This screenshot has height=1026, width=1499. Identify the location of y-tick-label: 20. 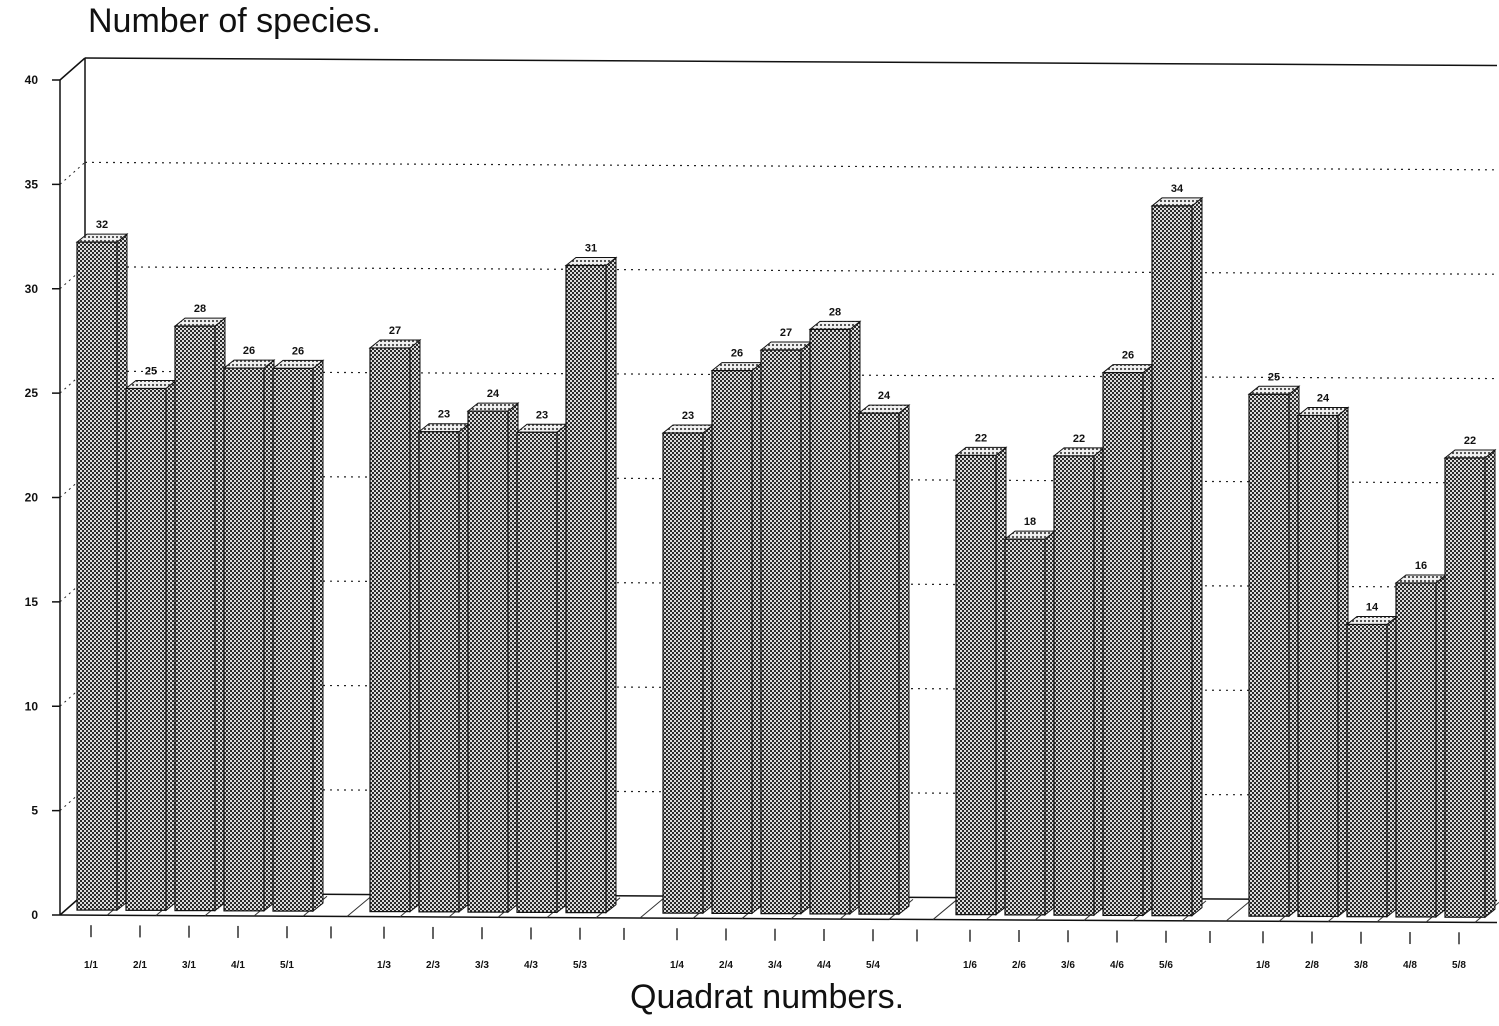
(32, 498).